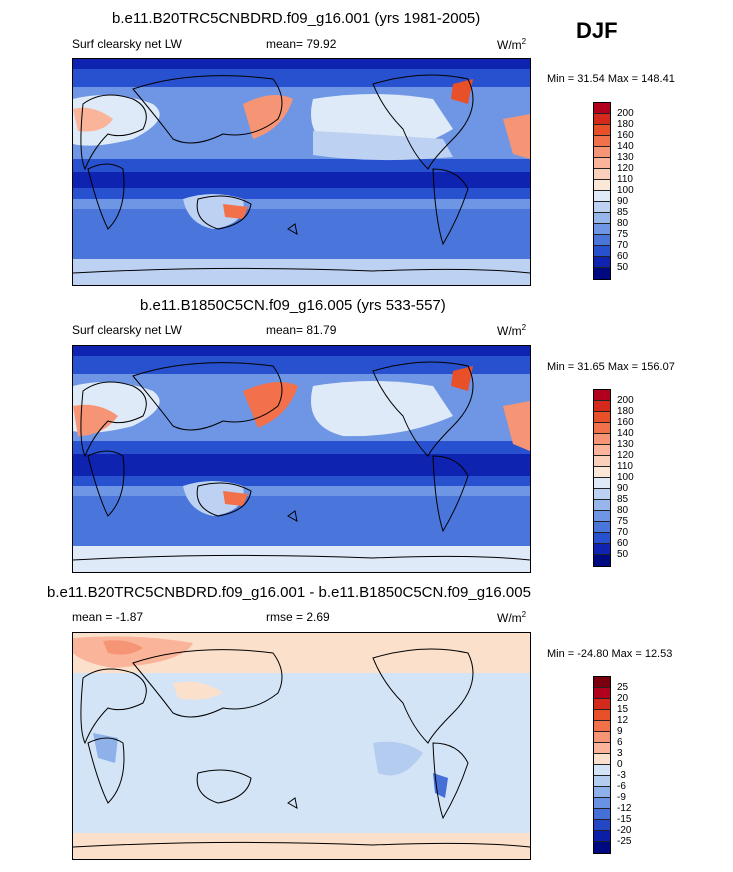  What do you see at coordinates (108, 617) in the screenshot?
I see `panel3-mean-label: mean = -1.87` at bounding box center [108, 617].